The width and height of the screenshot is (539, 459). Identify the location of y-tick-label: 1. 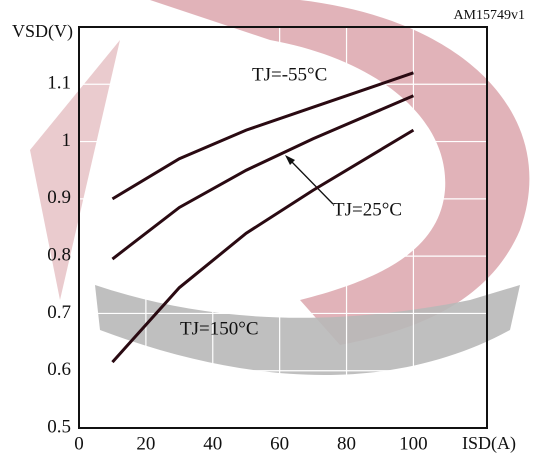
(67, 140).